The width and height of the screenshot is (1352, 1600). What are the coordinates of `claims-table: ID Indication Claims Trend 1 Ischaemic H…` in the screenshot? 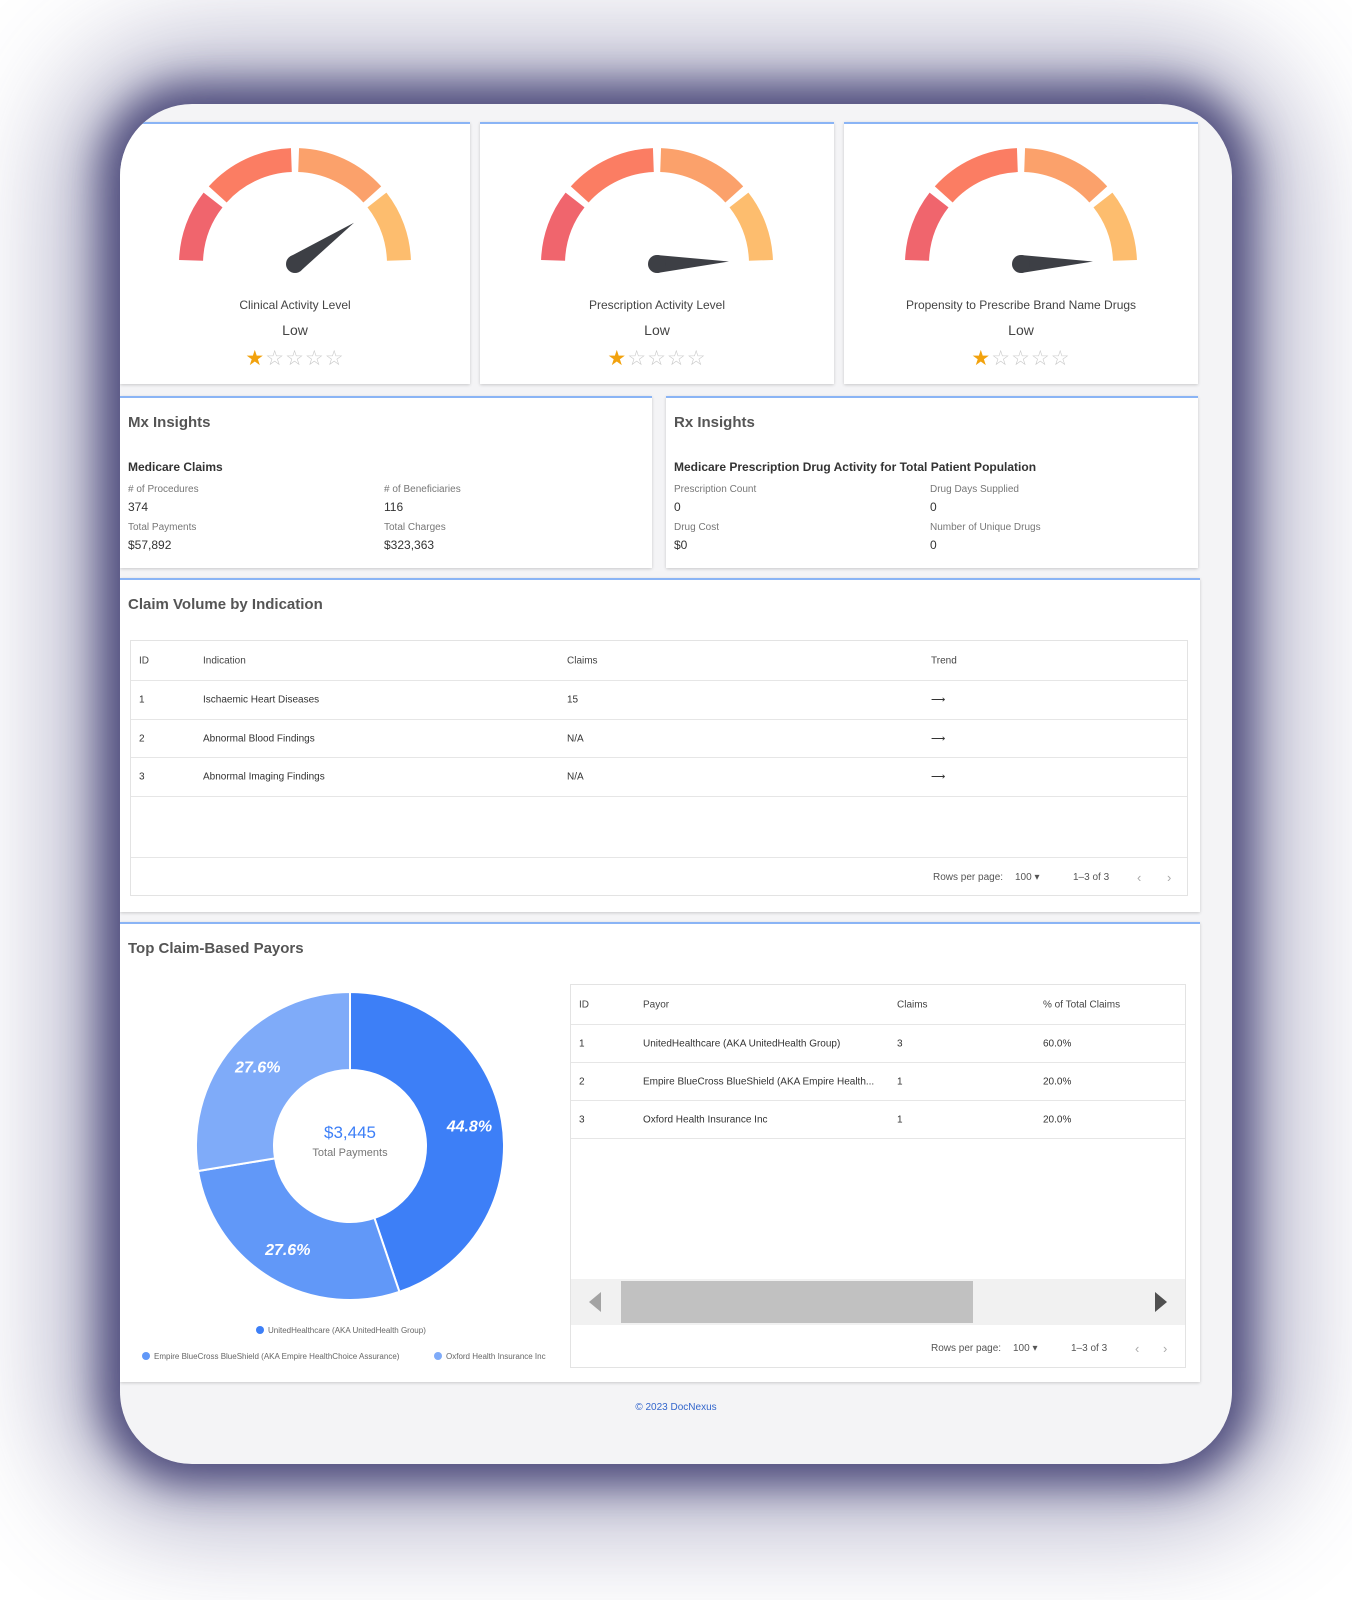 It's located at (659, 768).